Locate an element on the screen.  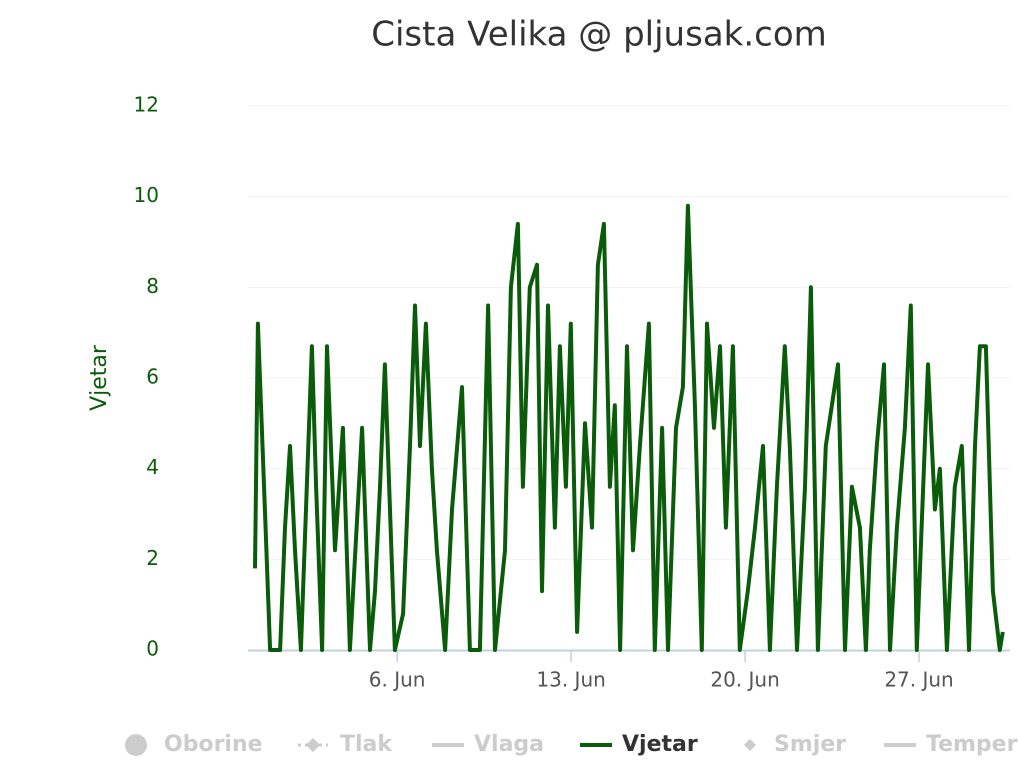
legend-label: Vjetar is located at coordinates (660, 744).